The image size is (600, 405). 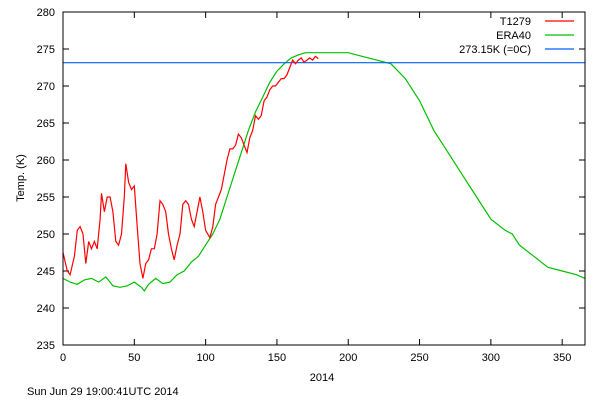 What do you see at coordinates (515, 22) in the screenshot?
I see `legend-label: T1279` at bounding box center [515, 22].